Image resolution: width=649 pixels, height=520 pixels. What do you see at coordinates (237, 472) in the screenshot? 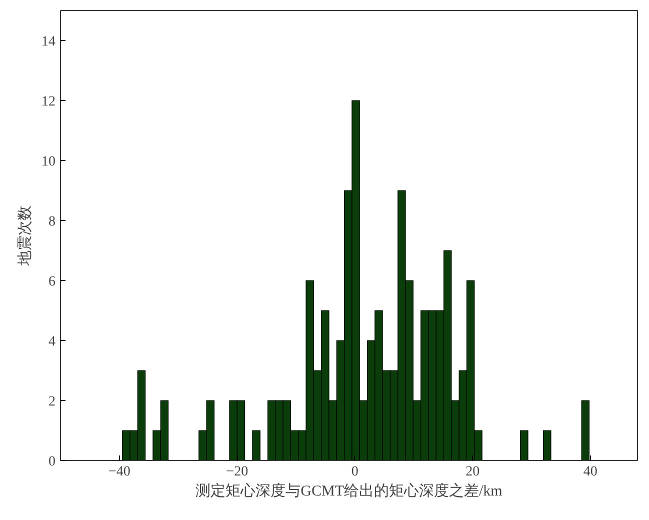
I see `x-tick-label: −20` at bounding box center [237, 472].